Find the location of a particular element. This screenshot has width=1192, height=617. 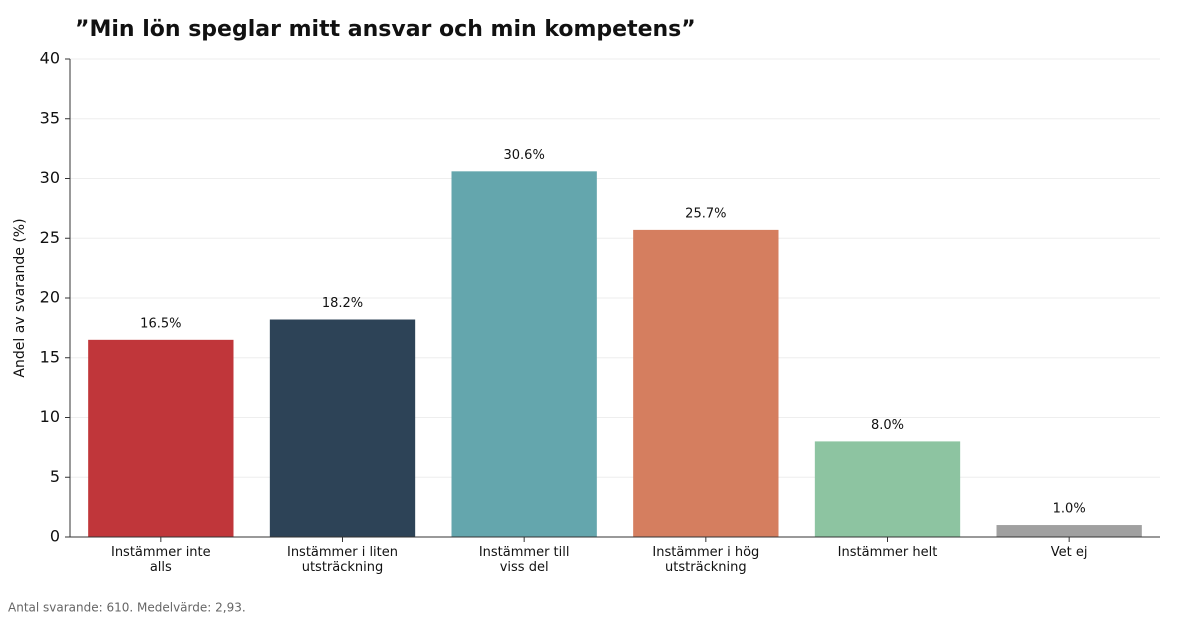

value-label: 25.7% is located at coordinates (705, 213).